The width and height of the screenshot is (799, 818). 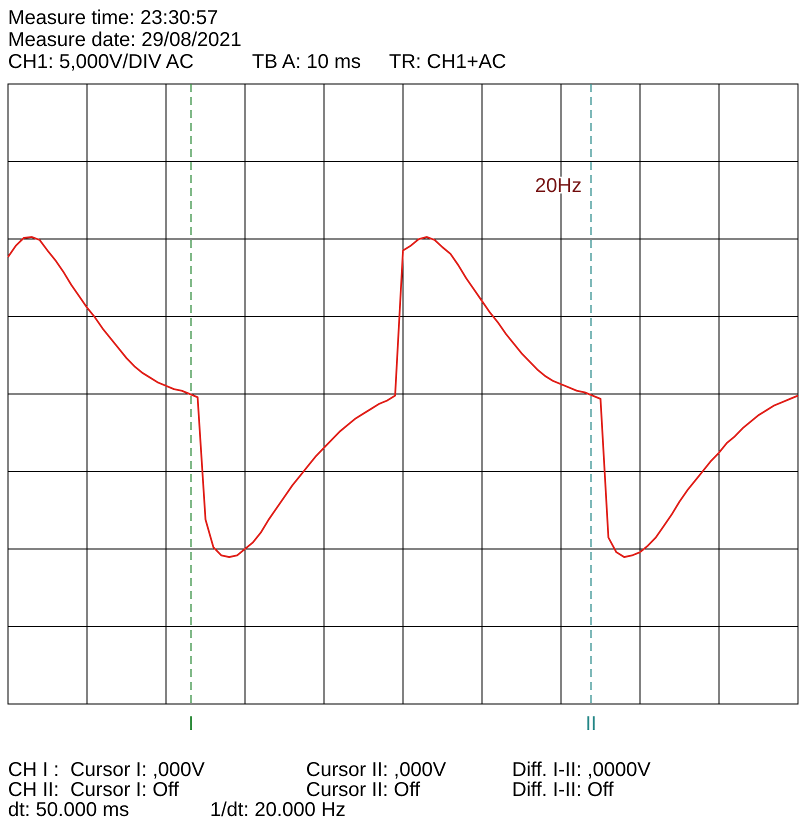 What do you see at coordinates (306, 62) in the screenshot?
I see `text: TB A: 10 ms` at bounding box center [306, 62].